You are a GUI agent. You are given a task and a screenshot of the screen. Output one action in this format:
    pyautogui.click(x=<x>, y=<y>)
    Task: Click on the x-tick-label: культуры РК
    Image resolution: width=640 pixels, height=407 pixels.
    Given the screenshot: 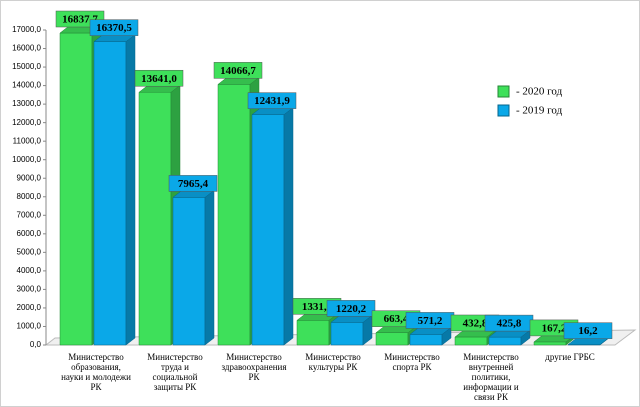 What is the action you would take?
    pyautogui.click(x=334, y=367)
    